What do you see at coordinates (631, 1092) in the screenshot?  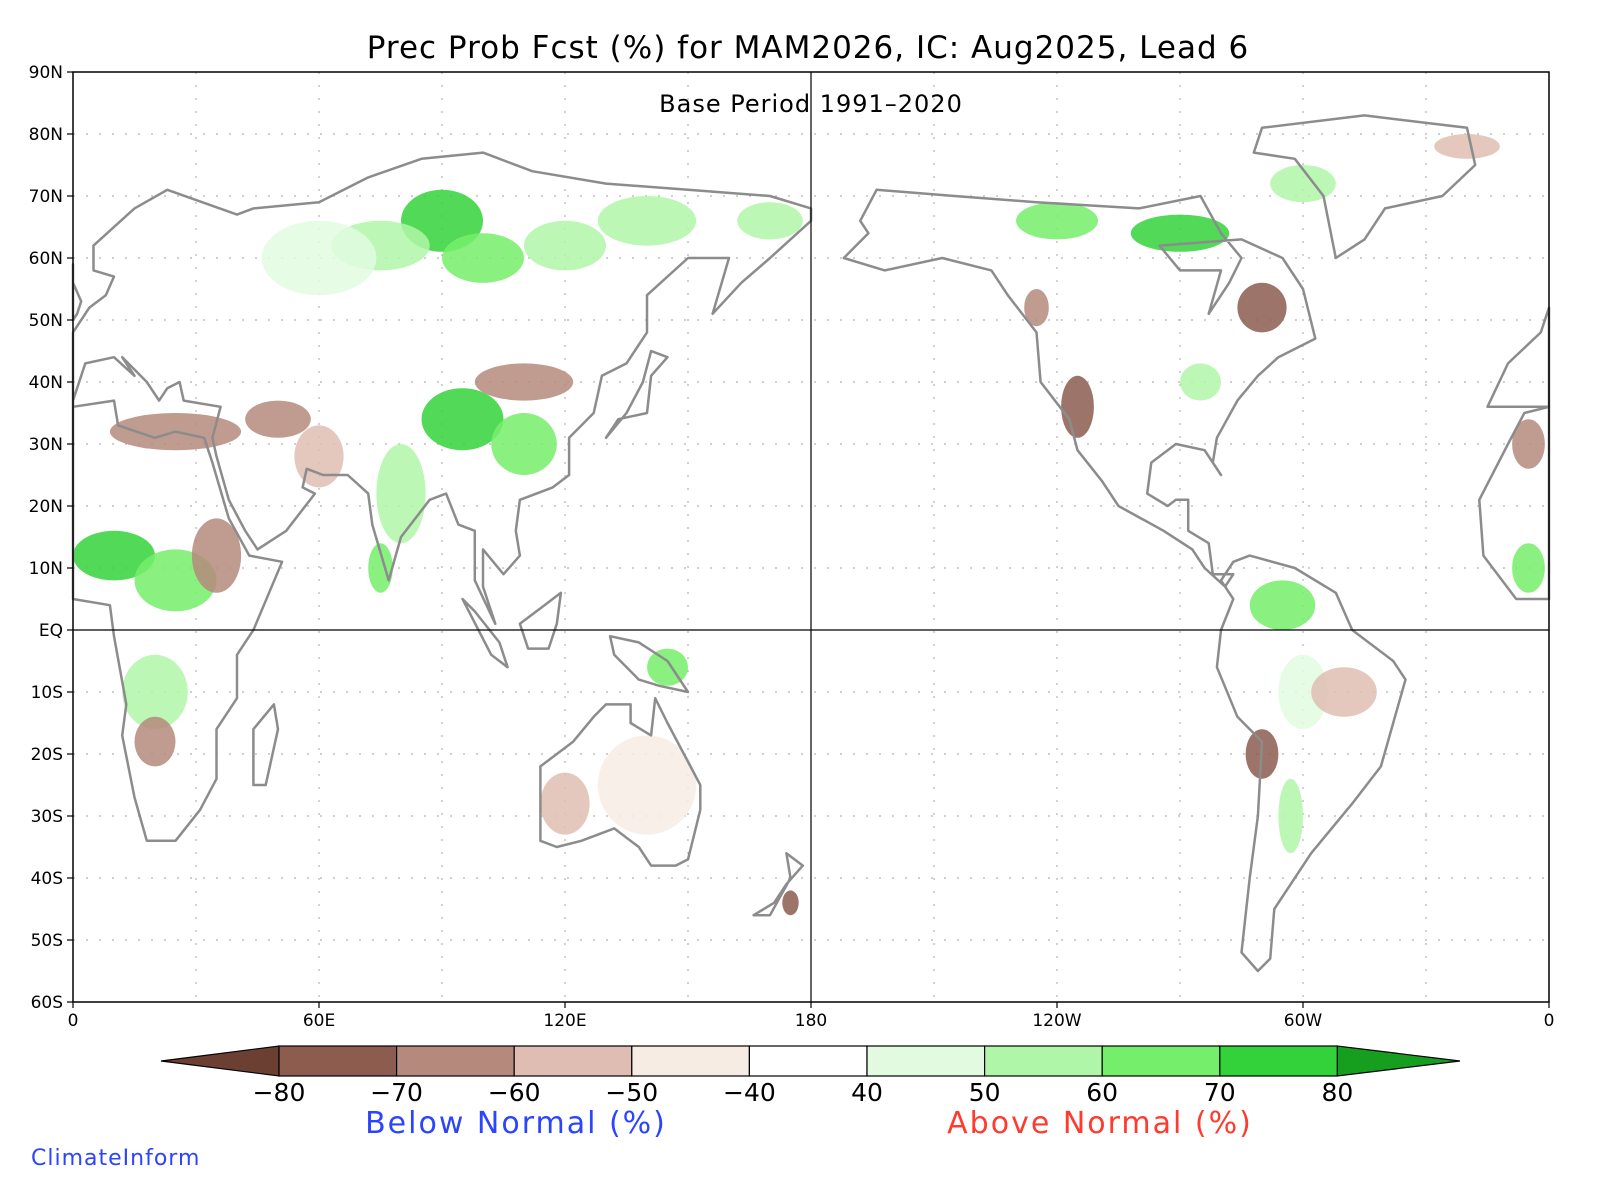 I see `colorbar-tick-label: −50` at bounding box center [631, 1092].